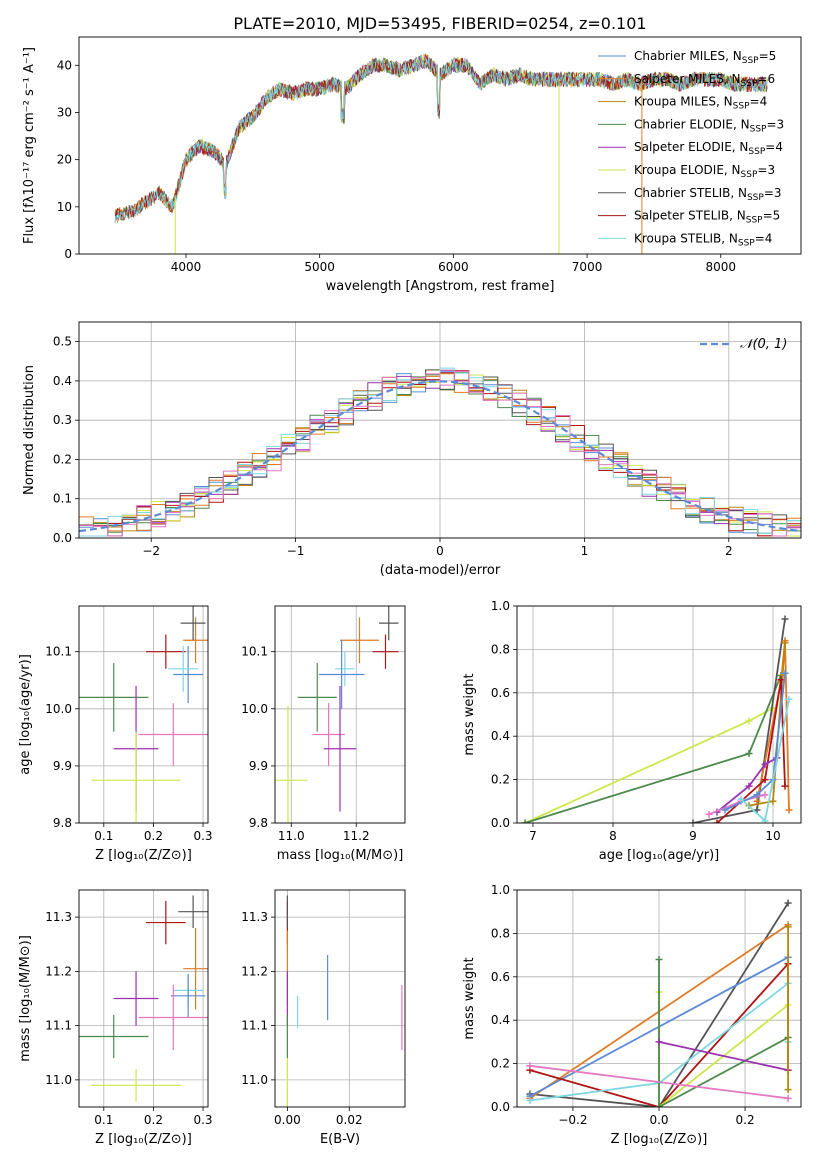 The width and height of the screenshot is (819, 1170). What do you see at coordinates (691, 147) in the screenshot?
I see `legend-label-main: Salpeter ELODIE, N` at bounding box center [691, 147].